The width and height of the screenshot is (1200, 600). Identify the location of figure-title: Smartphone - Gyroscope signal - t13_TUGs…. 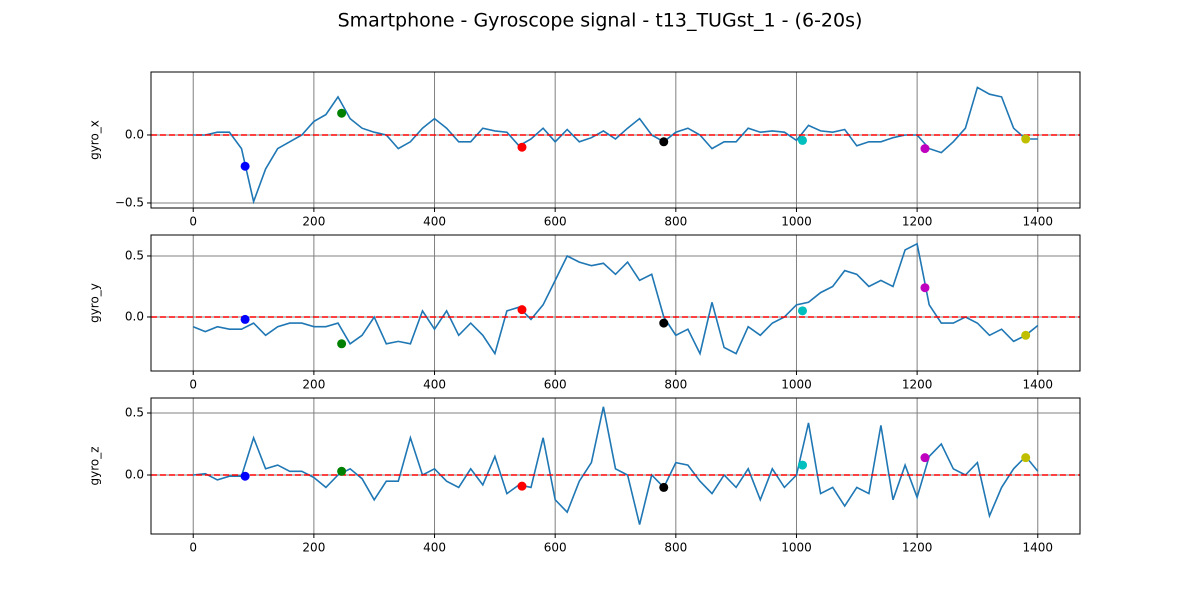
(600, 21).